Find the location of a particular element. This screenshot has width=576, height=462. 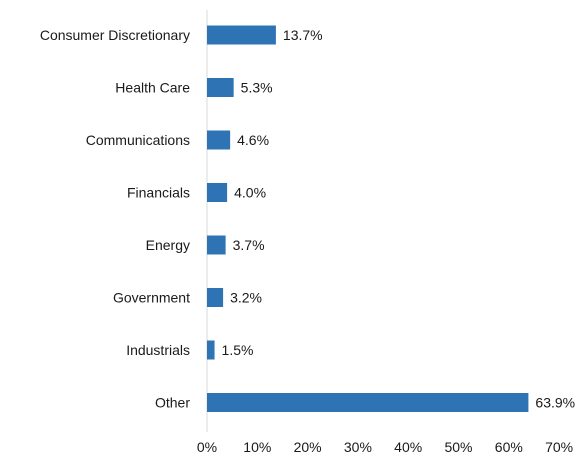

x-tick-label: 60% is located at coordinates (509, 447).